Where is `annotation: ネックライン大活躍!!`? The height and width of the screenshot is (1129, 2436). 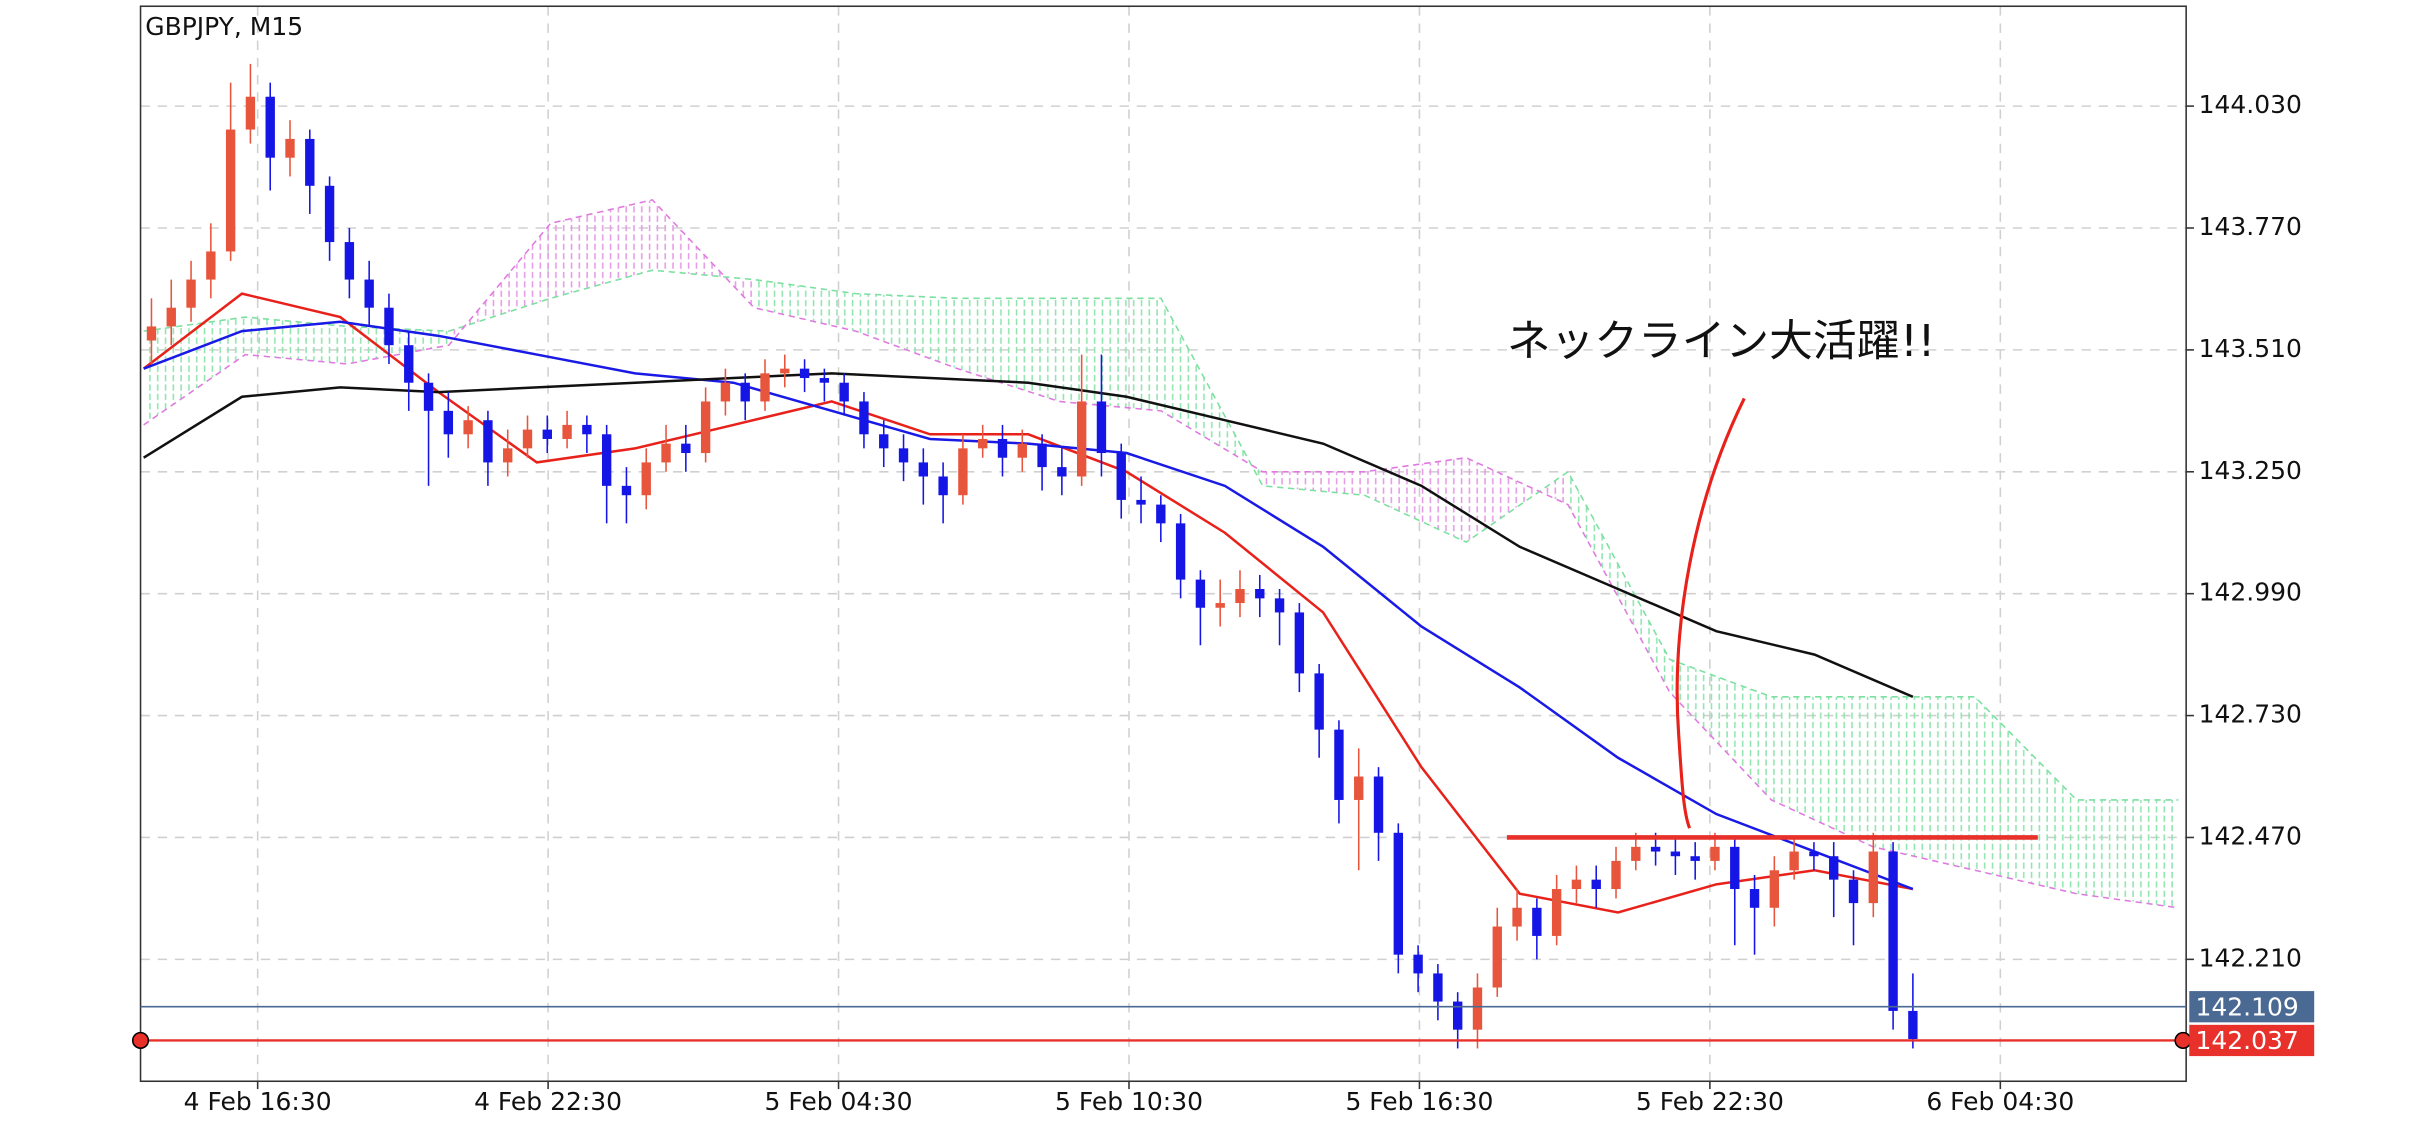
annotation: ネックライン大活躍!! is located at coordinates (1721, 341).